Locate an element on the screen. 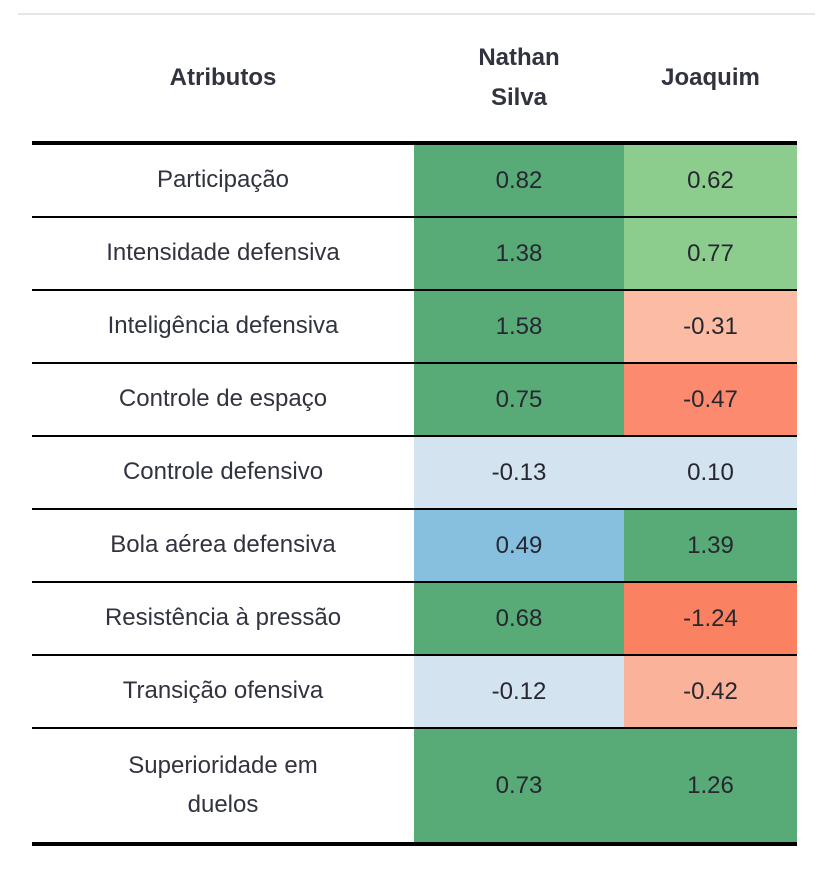 The height and width of the screenshot is (893, 828). score-cell: 0.62 is located at coordinates (710, 180).